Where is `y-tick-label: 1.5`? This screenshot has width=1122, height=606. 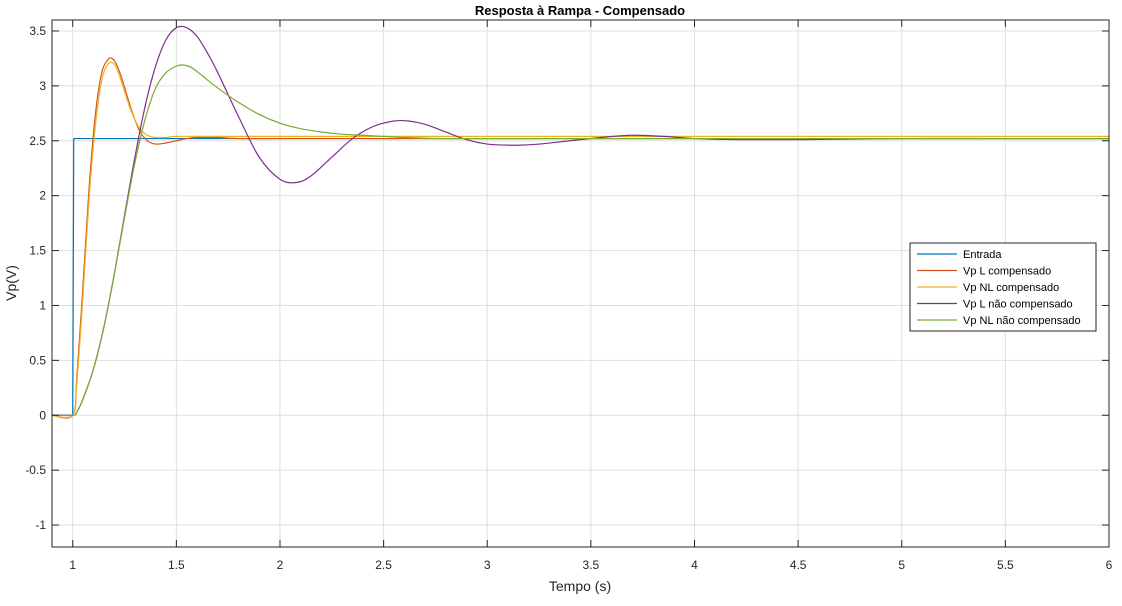
y-tick-label: 1.5 is located at coordinates (37, 251).